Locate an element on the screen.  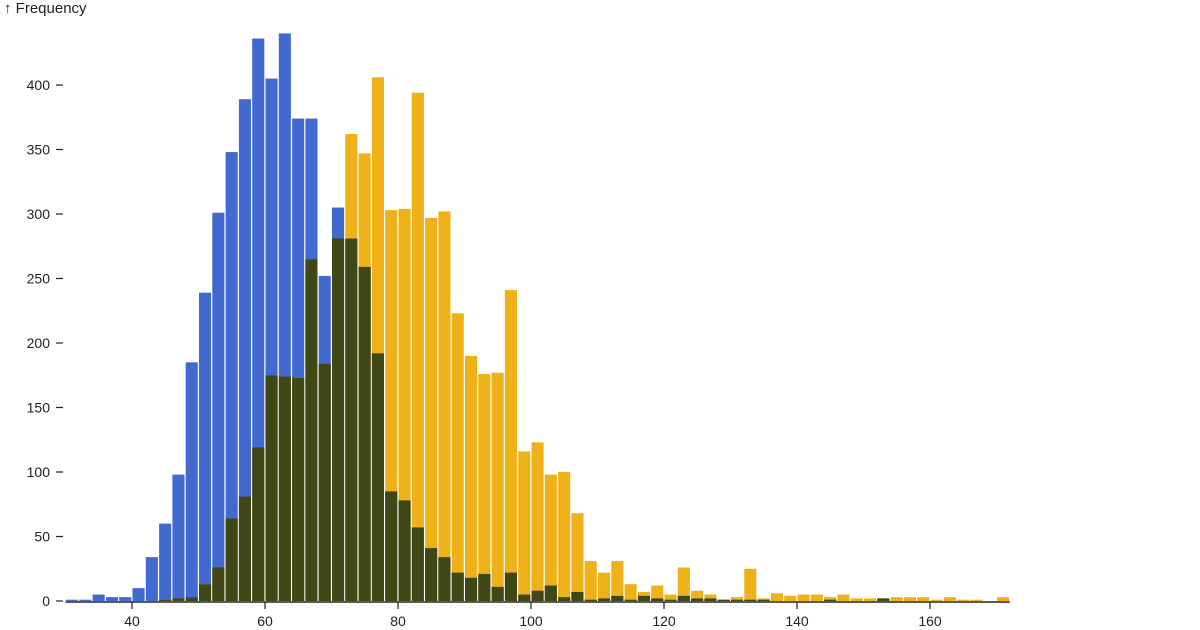
x-tick-label: 120 is located at coordinates (664, 621).